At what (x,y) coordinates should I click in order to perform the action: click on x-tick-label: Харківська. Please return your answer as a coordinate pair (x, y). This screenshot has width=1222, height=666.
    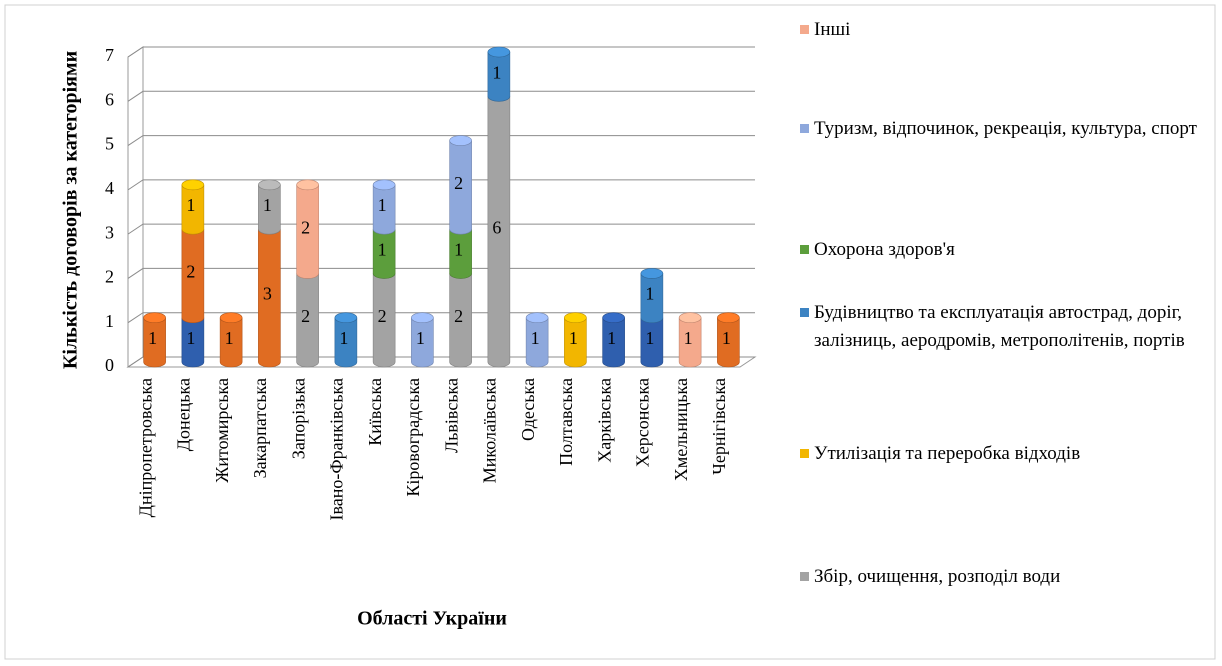
    Looking at the image, I should click on (604, 420).